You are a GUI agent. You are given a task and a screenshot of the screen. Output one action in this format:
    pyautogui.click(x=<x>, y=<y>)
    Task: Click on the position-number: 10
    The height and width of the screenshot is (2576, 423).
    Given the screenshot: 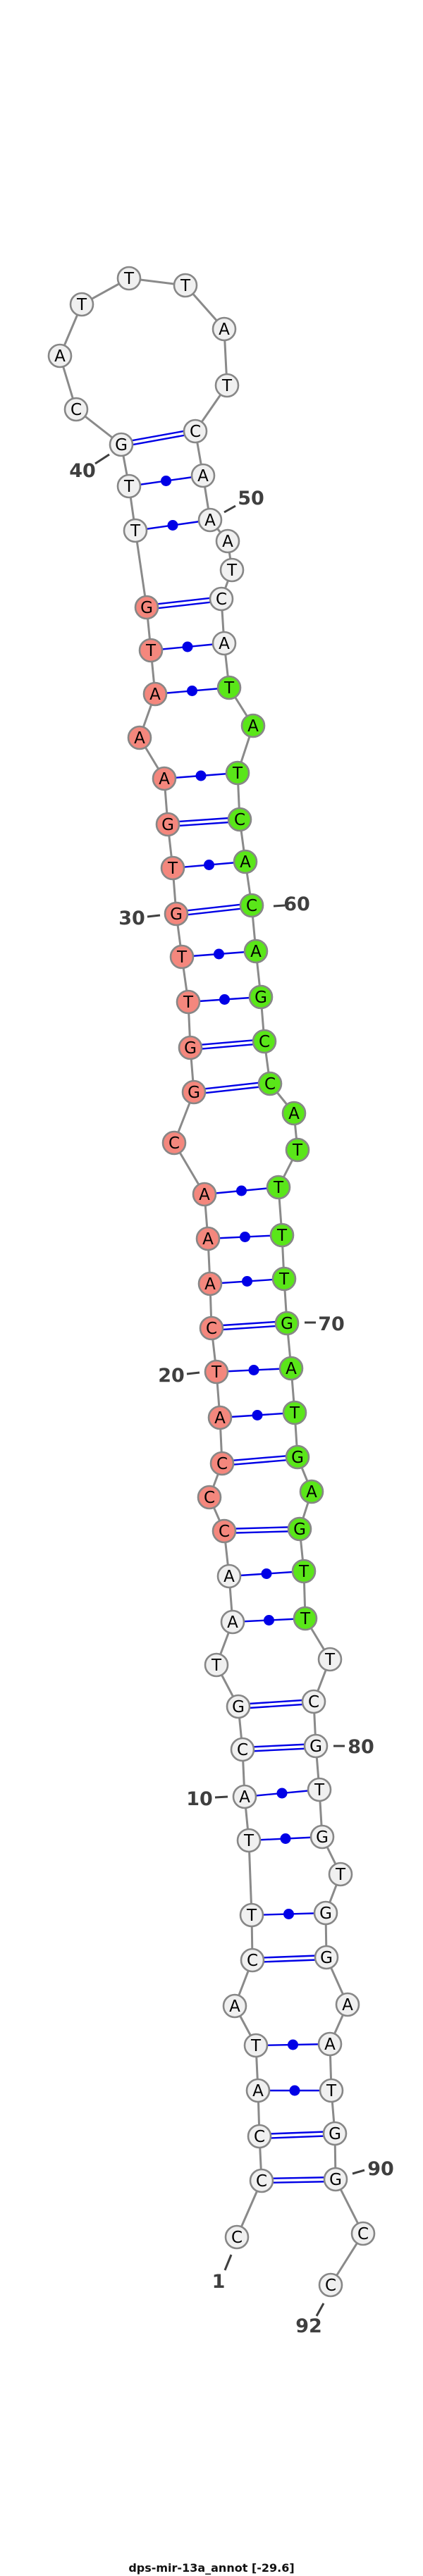 What is the action you would take?
    pyautogui.click(x=199, y=1799)
    